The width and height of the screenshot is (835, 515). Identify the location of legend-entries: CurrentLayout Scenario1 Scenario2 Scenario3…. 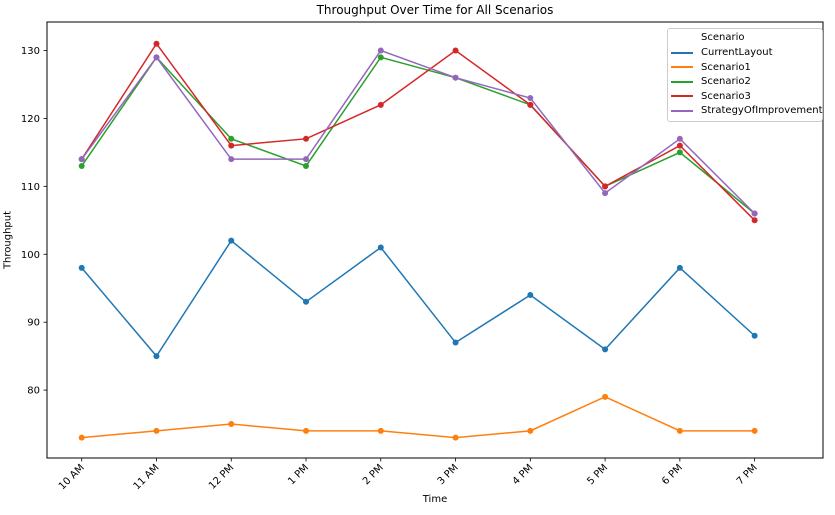
(745, 82).